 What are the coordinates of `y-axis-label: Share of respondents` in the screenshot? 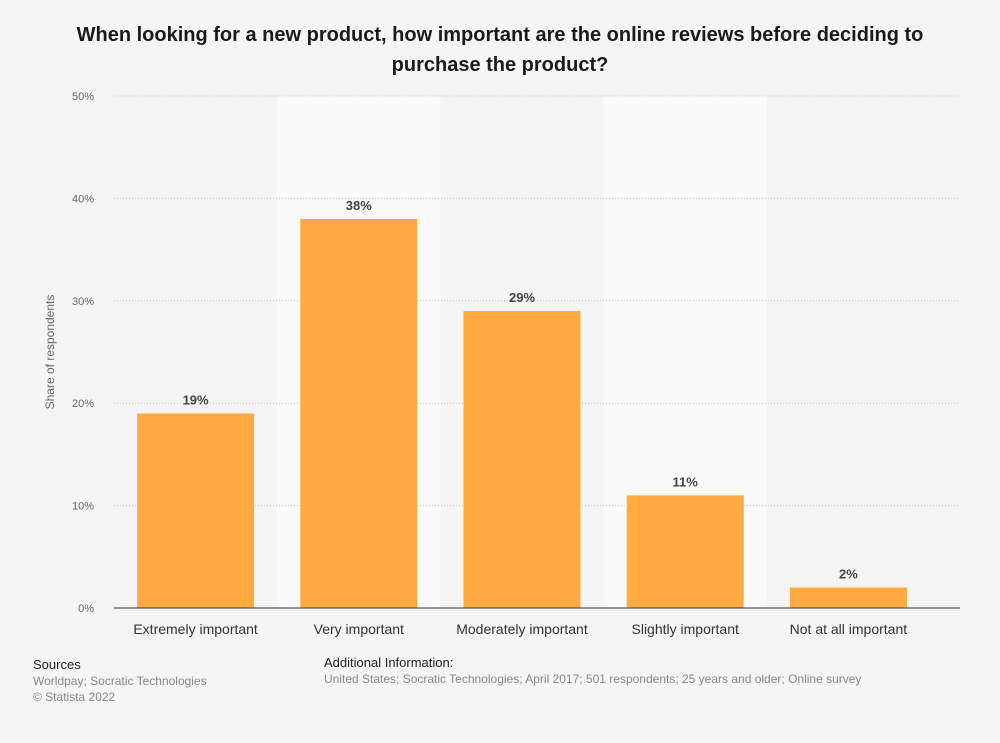 It's located at (50, 352).